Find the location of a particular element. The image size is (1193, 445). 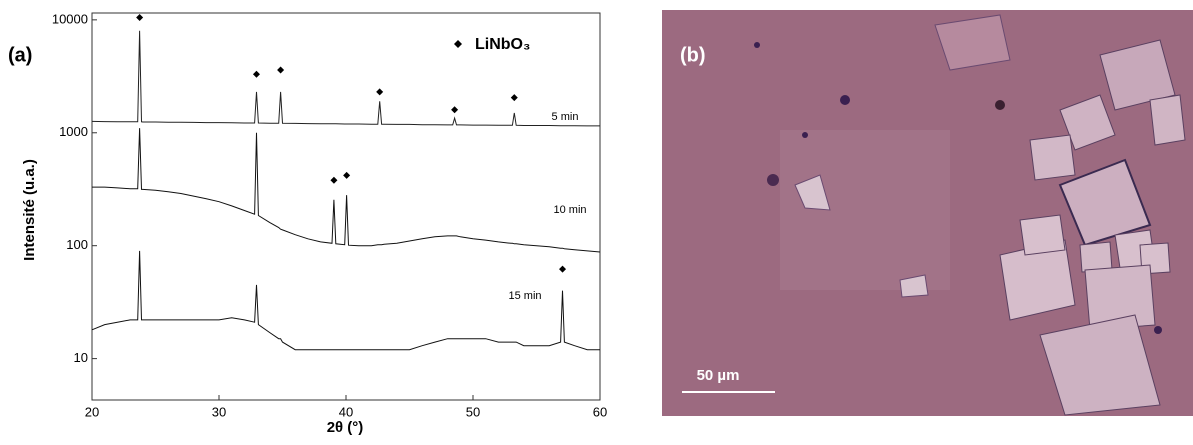

series-label: 5 min is located at coordinates (565, 117).